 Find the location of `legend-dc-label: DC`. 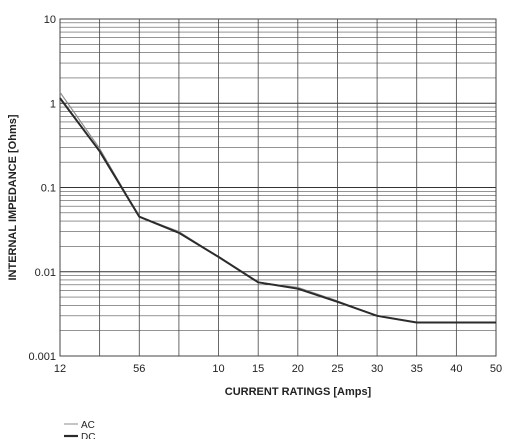

legend-dc-label: DC is located at coordinates (88, 435).